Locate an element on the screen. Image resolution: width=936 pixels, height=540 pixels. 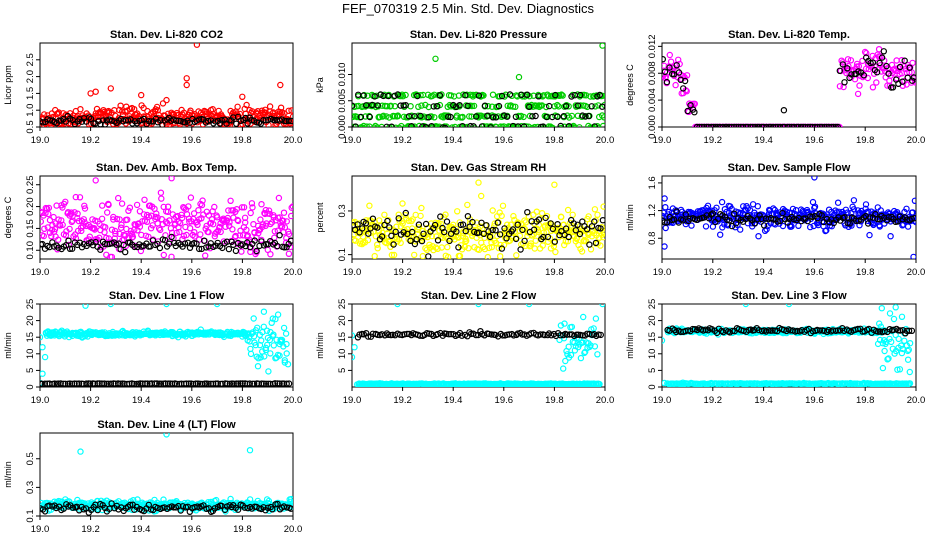
x-tick-label: 19.6 is located at coordinates (814, 400).